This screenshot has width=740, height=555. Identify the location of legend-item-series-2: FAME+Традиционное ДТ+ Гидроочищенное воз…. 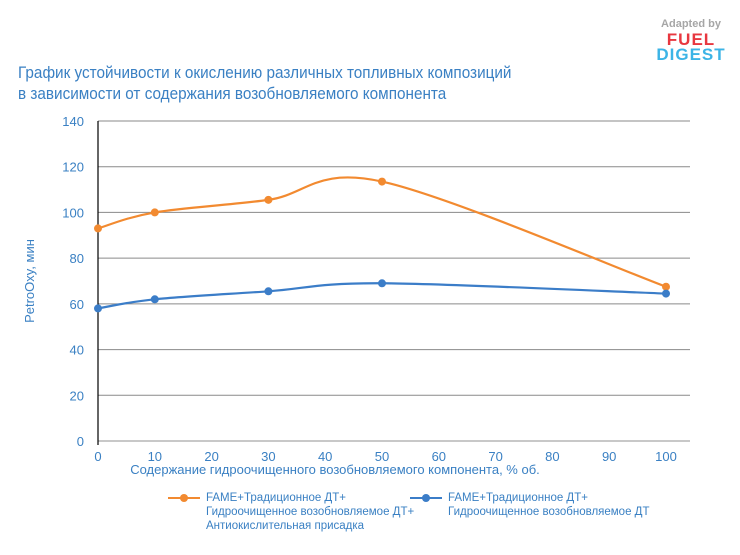
(530, 505).